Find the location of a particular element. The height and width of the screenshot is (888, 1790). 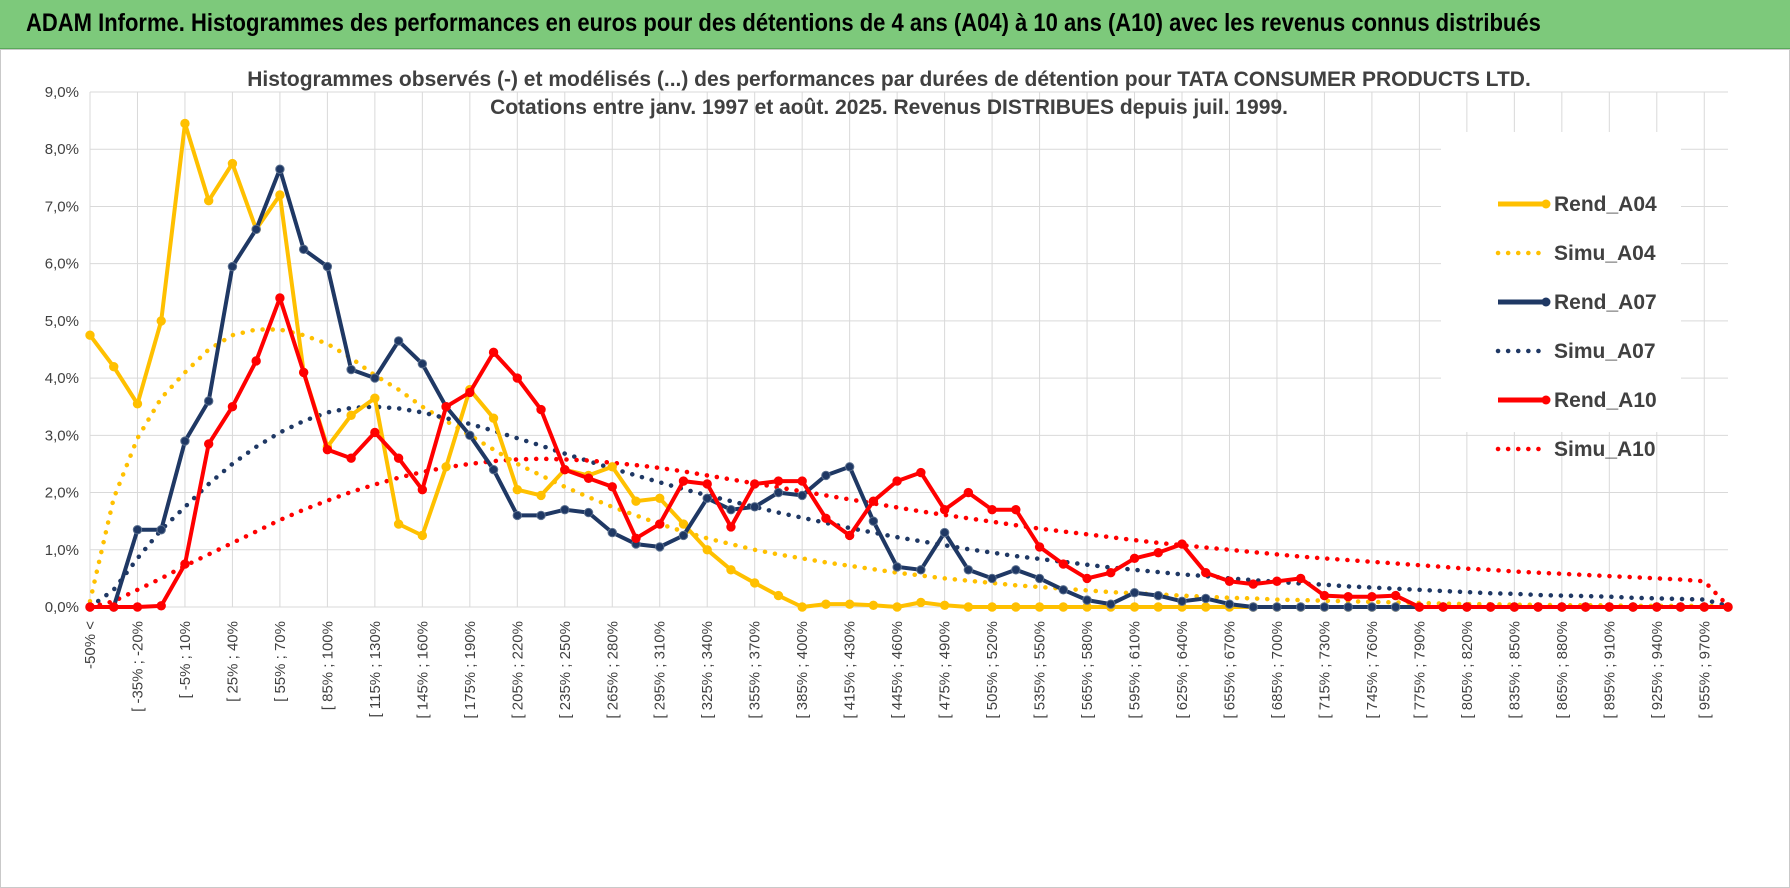

x-tick-label: [ 445% ; 460% is located at coordinates (897, 670).